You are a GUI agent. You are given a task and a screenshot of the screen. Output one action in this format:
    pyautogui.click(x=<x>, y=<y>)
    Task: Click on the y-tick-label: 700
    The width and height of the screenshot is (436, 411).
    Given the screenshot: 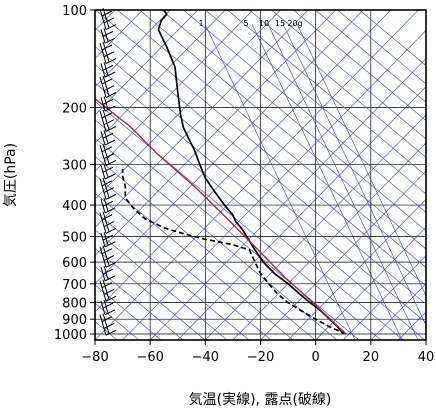 What is the action you would take?
    pyautogui.click(x=74, y=285)
    